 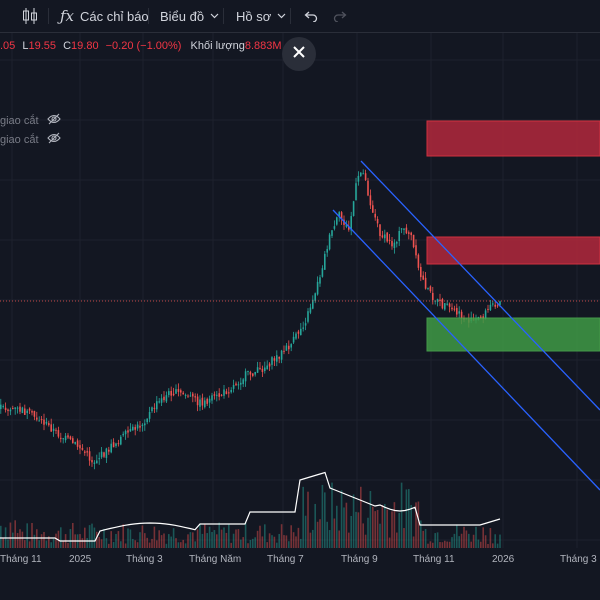 I want to click on chart-menu-button: Biểu đồ, so click(x=189, y=16).